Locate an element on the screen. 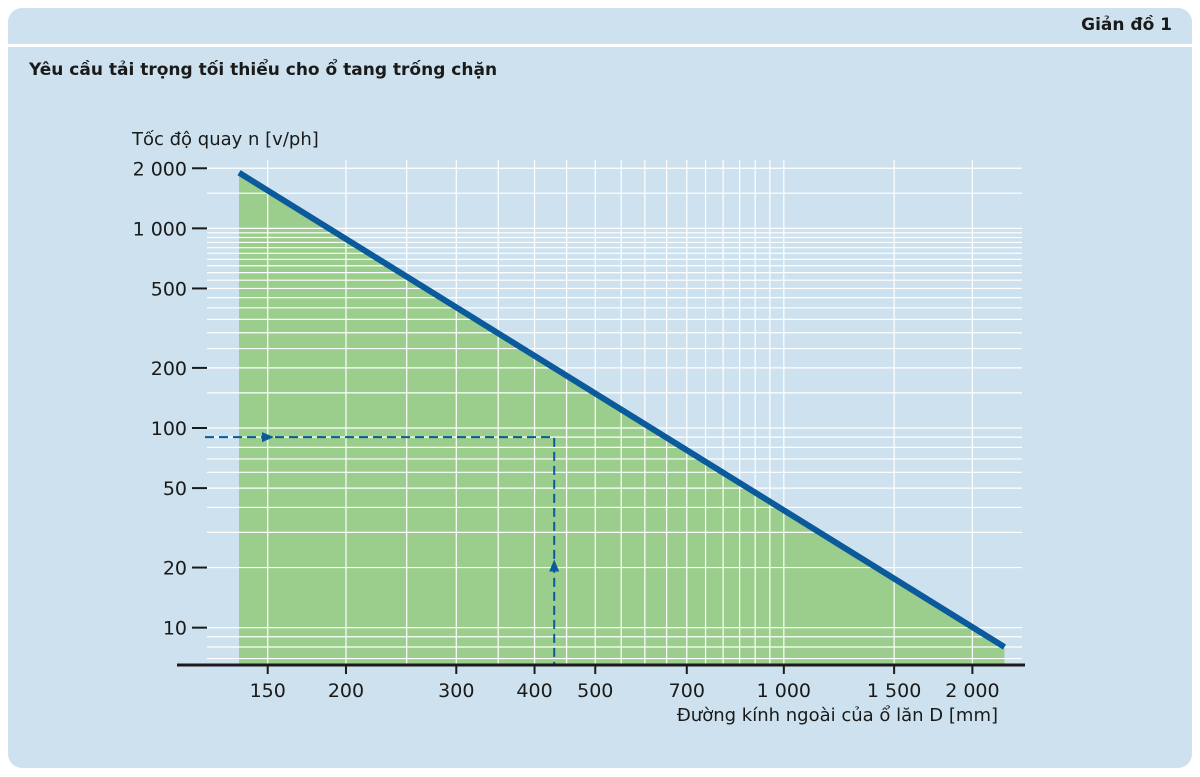 This screenshot has width=1200, height=777. y-tick-label: 500 is located at coordinates (169, 289).